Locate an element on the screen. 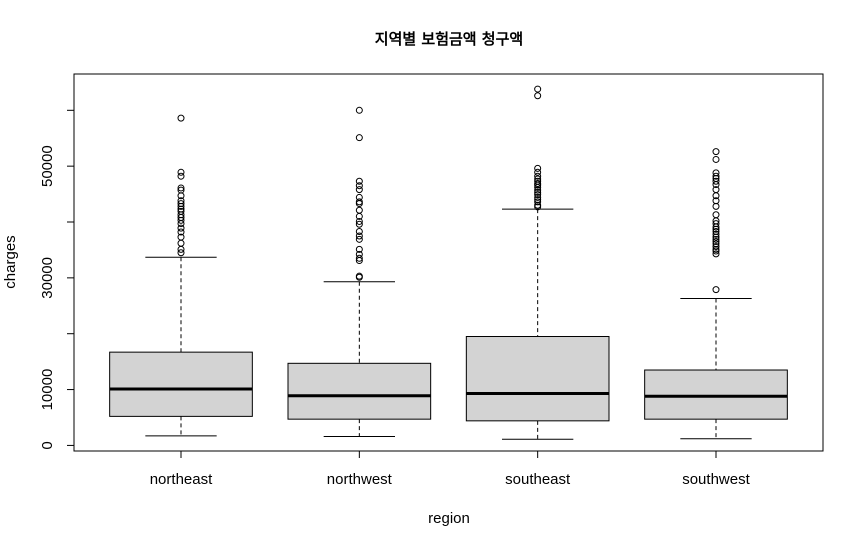 Image resolution: width=841 pixels, height=540 pixels. y-axis: 0 10000 30000 50000 is located at coordinates (57, 279).